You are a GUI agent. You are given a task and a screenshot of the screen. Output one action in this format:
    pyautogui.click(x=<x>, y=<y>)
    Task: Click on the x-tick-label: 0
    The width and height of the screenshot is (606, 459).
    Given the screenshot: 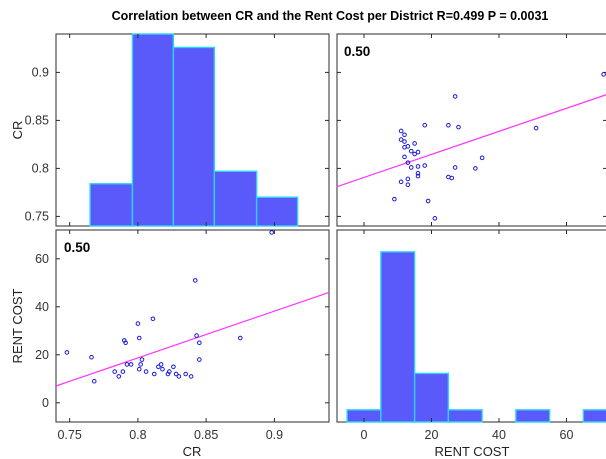 What is the action you would take?
    pyautogui.click(x=364, y=435)
    